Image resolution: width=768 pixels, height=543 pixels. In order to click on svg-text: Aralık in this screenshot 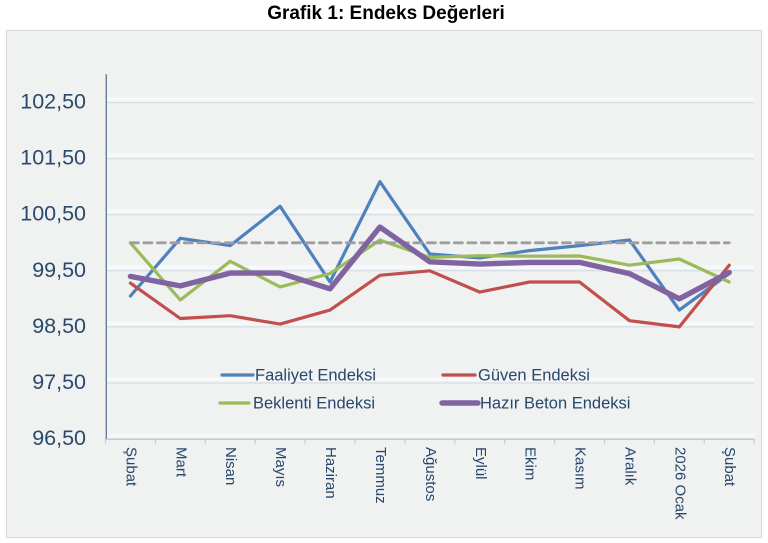, I will do `click(630, 466)`.